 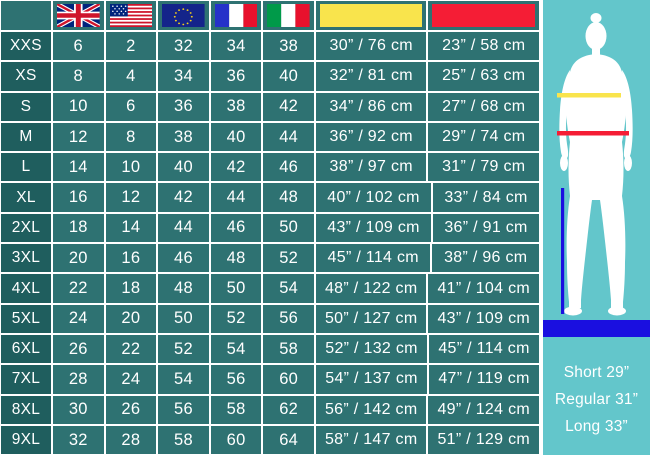 What do you see at coordinates (131, 318) in the screenshot?
I see `us-size-cell: 20` at bounding box center [131, 318].